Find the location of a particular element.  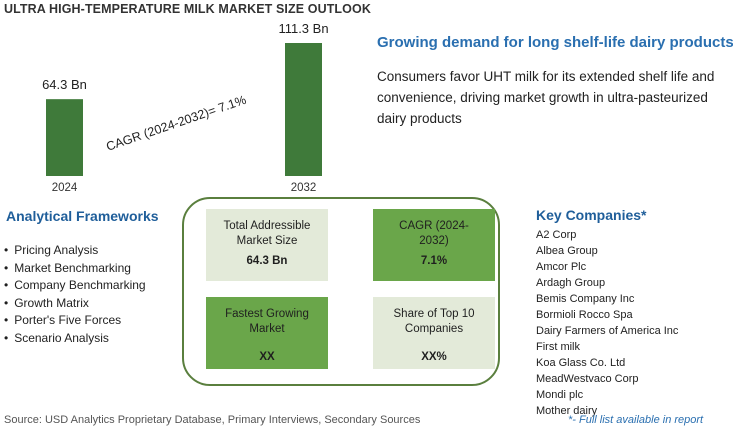

kpi-card-tam: Total Addressible Market Size 64.3 Bn is located at coordinates (267, 245).